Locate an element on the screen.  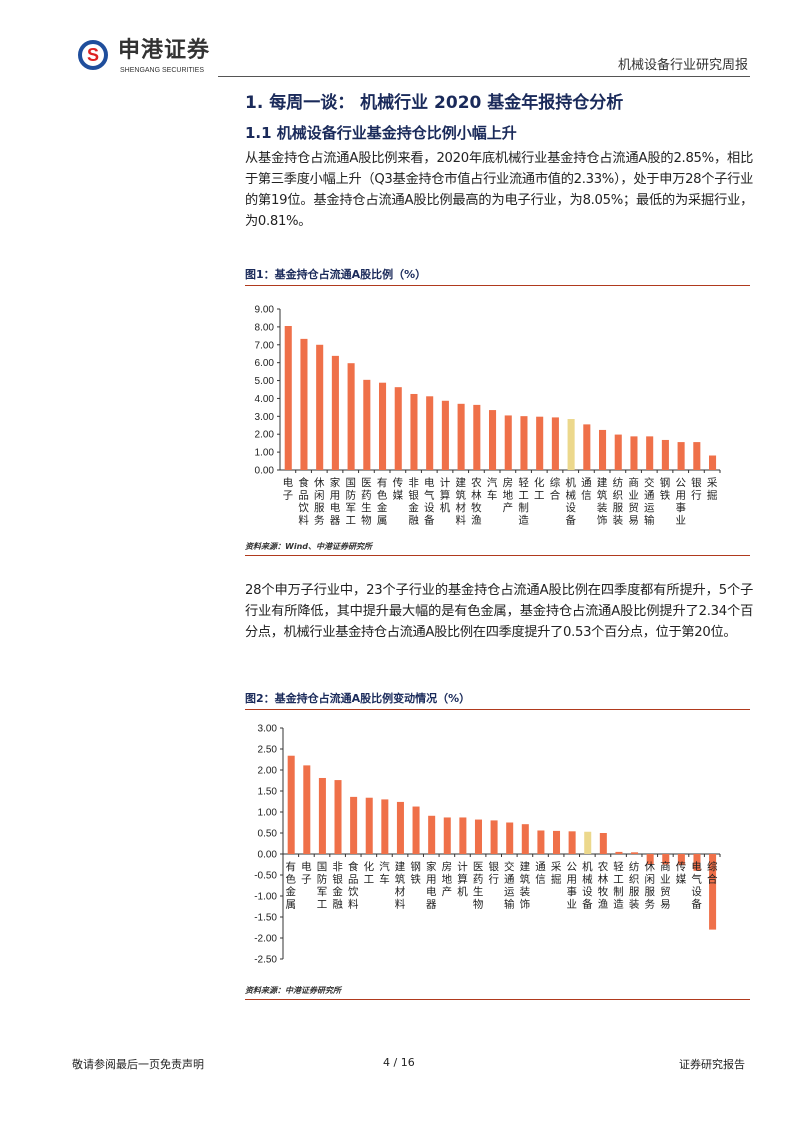
bar-传媒 is located at coordinates (398, 428).